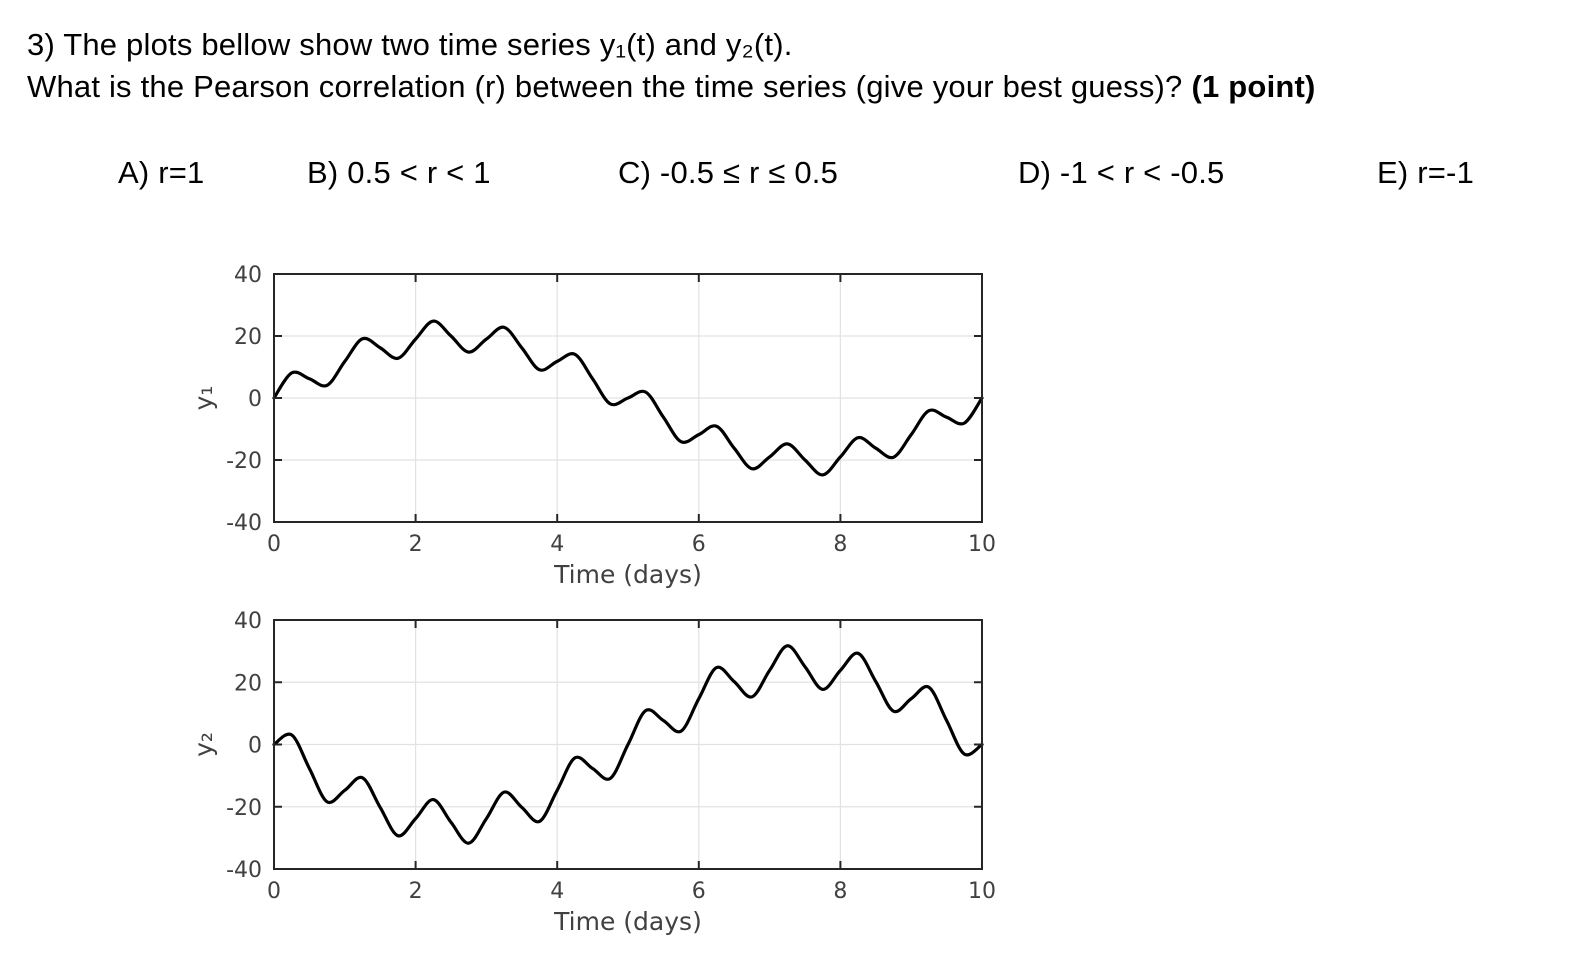 The height and width of the screenshot is (980, 1592). I want to click on y2-series-line, so click(628, 744).